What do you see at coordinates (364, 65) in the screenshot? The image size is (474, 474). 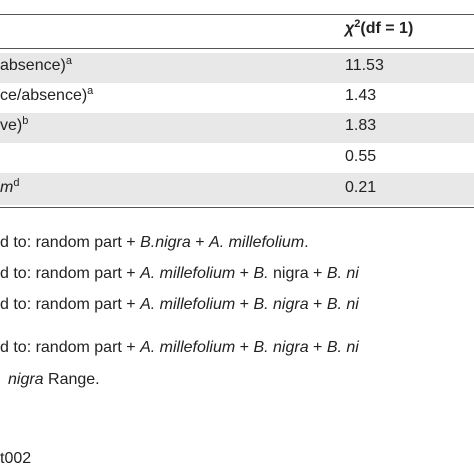 I see `row-value: 11.53` at bounding box center [364, 65].